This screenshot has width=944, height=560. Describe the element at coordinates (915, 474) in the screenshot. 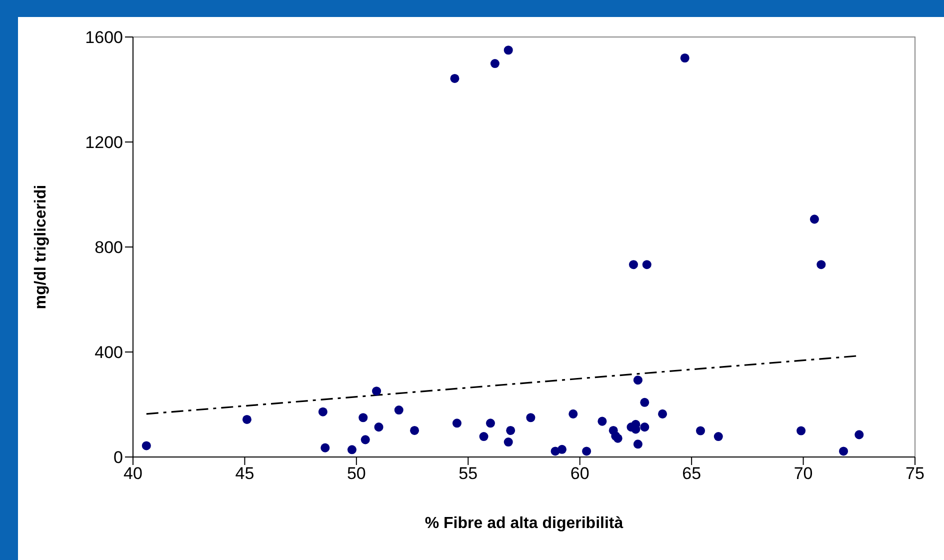

I see `x-tick-label: 75` at that location.